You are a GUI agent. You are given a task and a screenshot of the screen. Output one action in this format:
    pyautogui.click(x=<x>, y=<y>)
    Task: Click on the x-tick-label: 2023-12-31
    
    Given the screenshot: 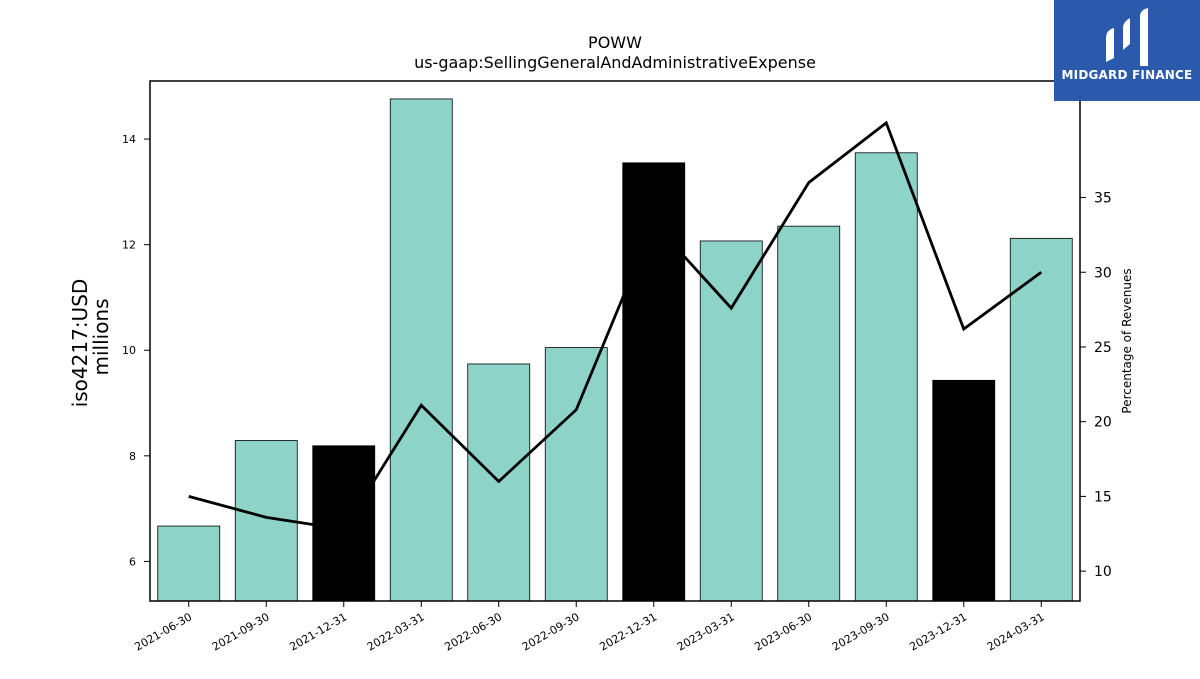 What is the action you would take?
    pyautogui.click(x=938, y=631)
    